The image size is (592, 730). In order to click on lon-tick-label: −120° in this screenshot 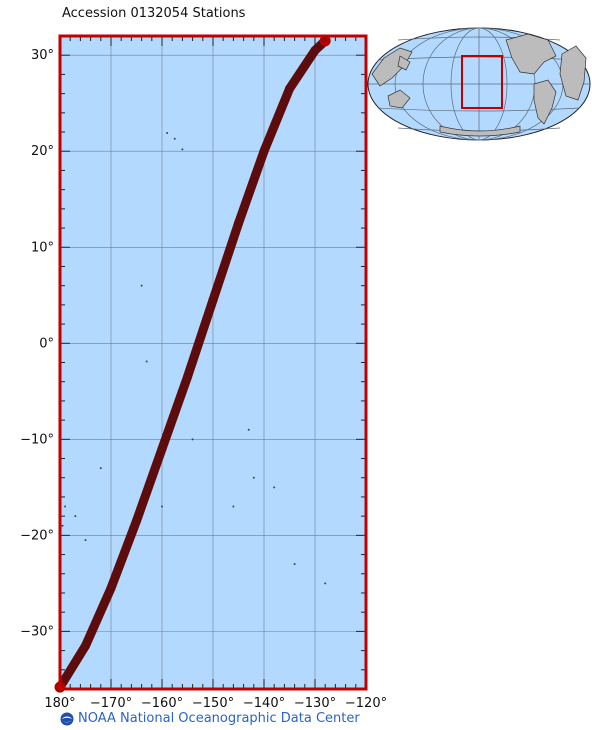, I will do `click(366, 703)`.